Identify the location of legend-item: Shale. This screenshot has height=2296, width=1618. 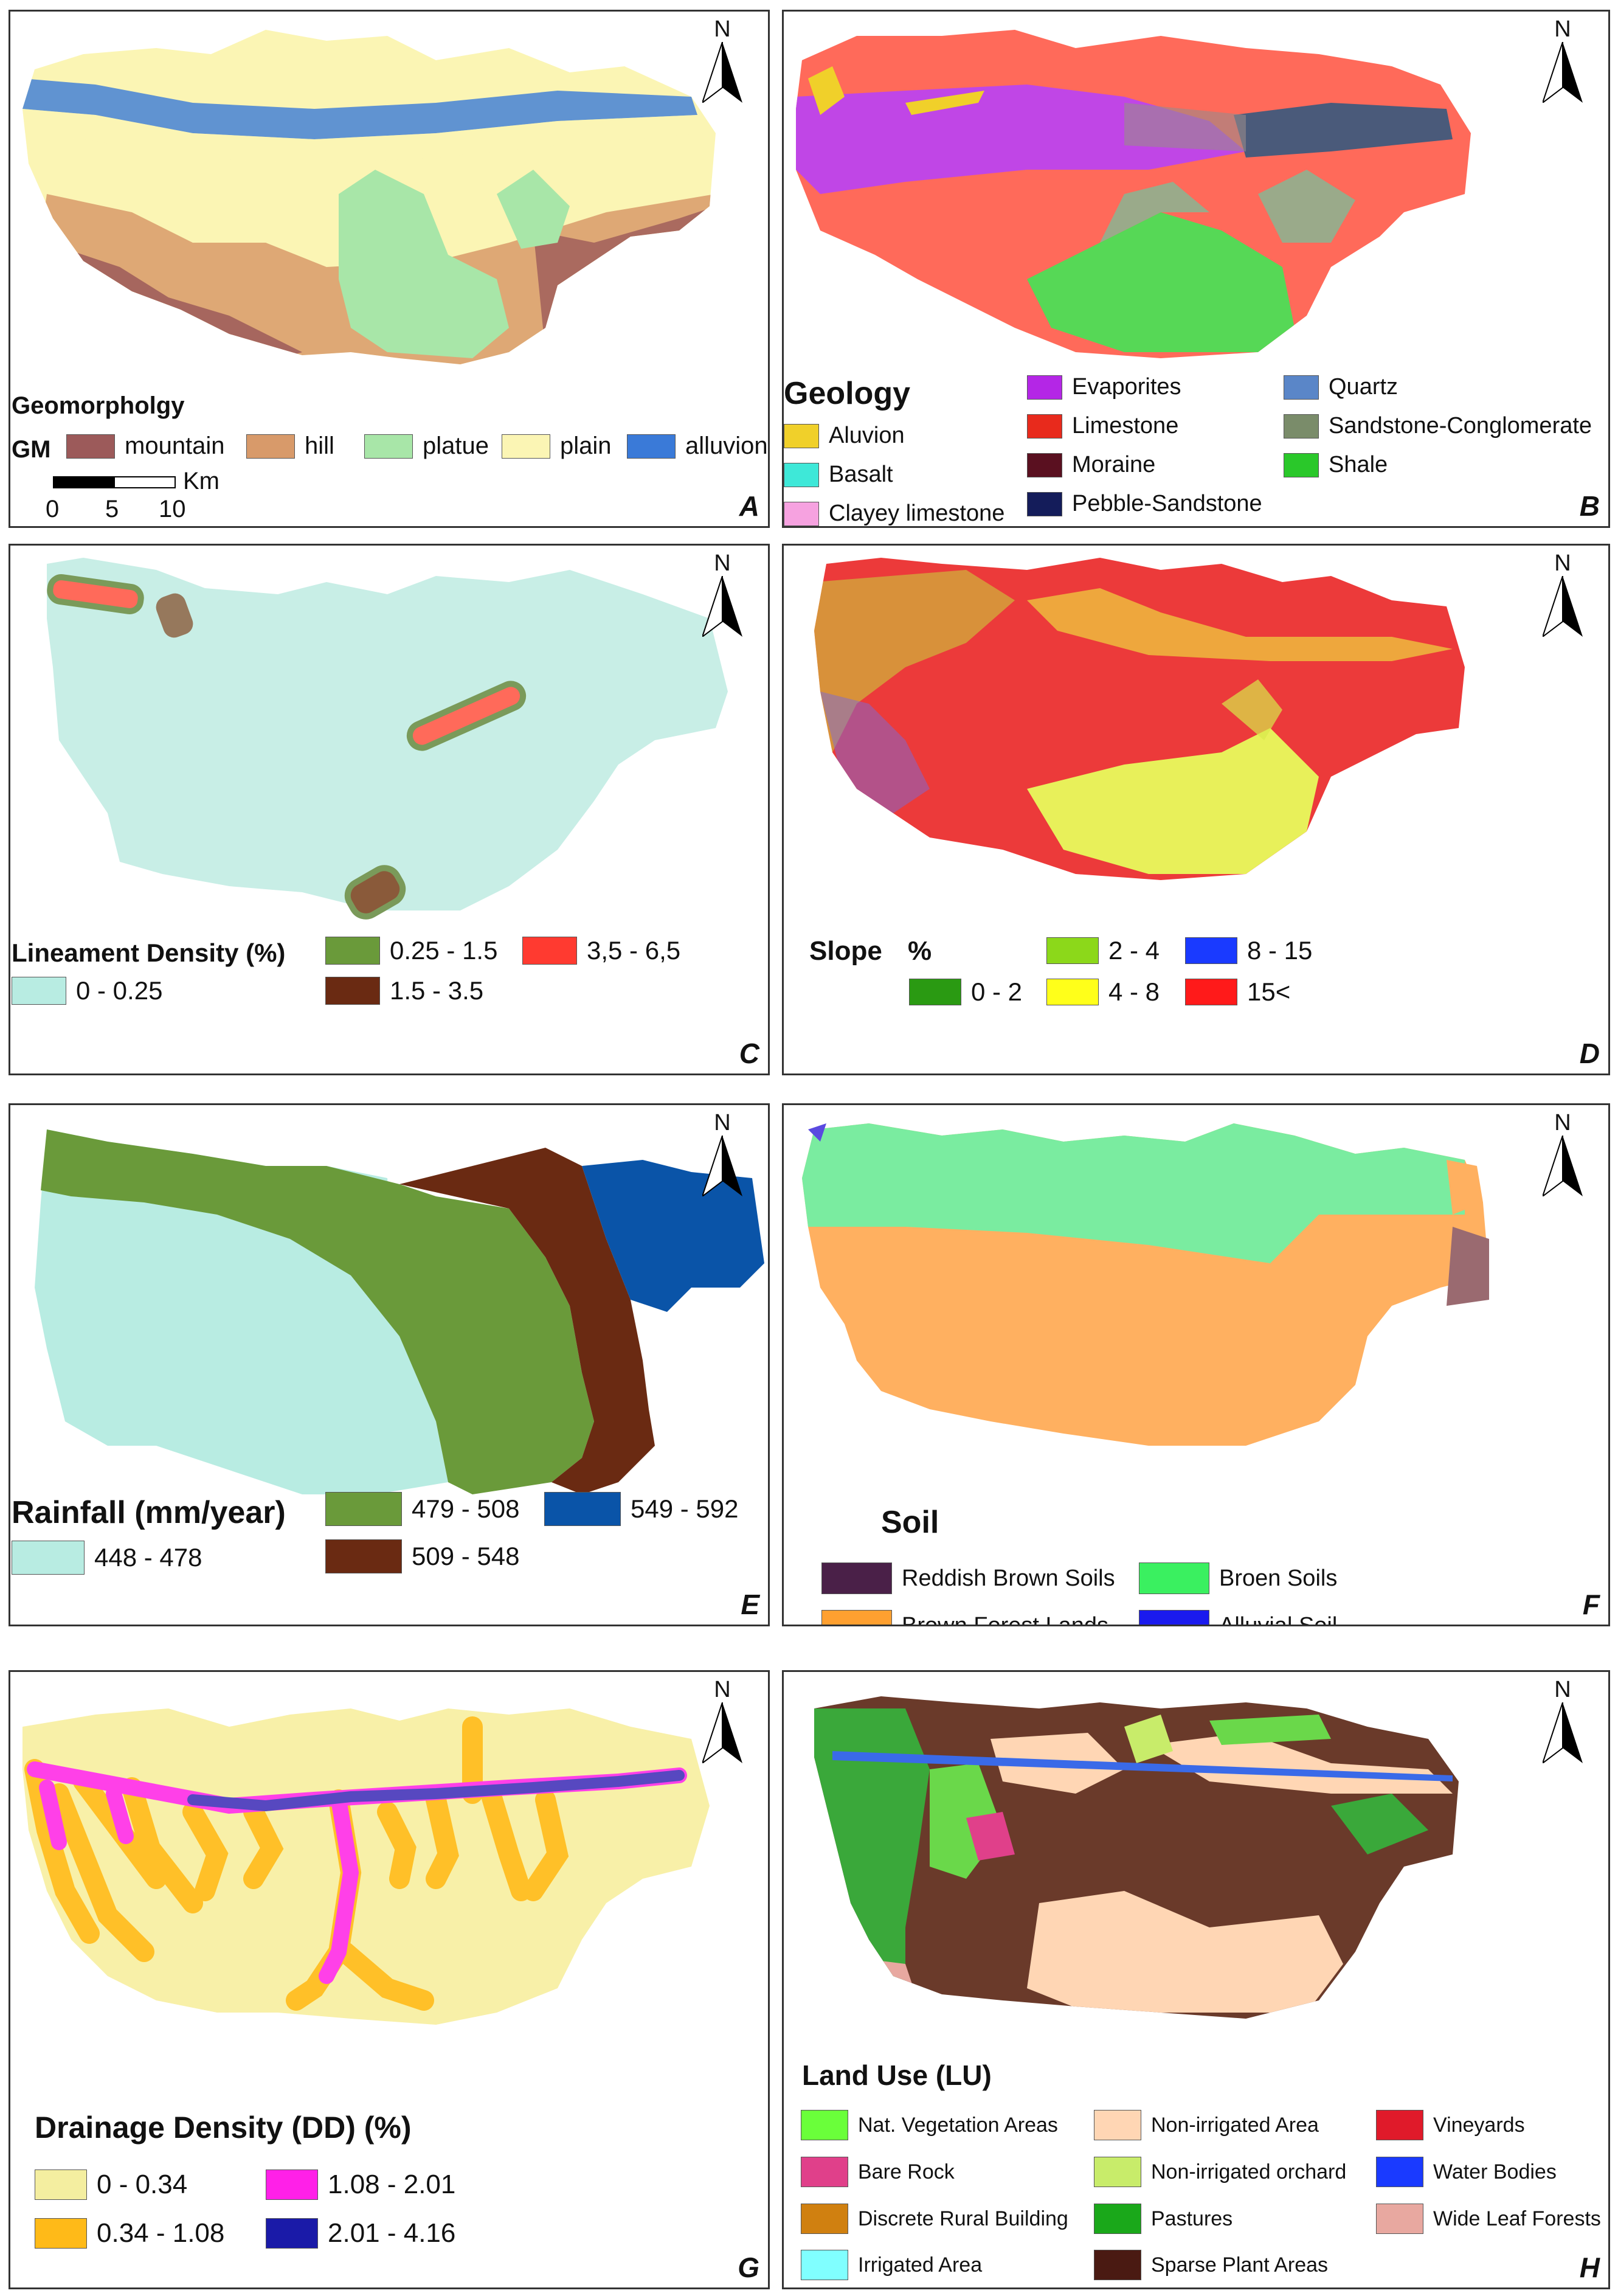
(1336, 465).